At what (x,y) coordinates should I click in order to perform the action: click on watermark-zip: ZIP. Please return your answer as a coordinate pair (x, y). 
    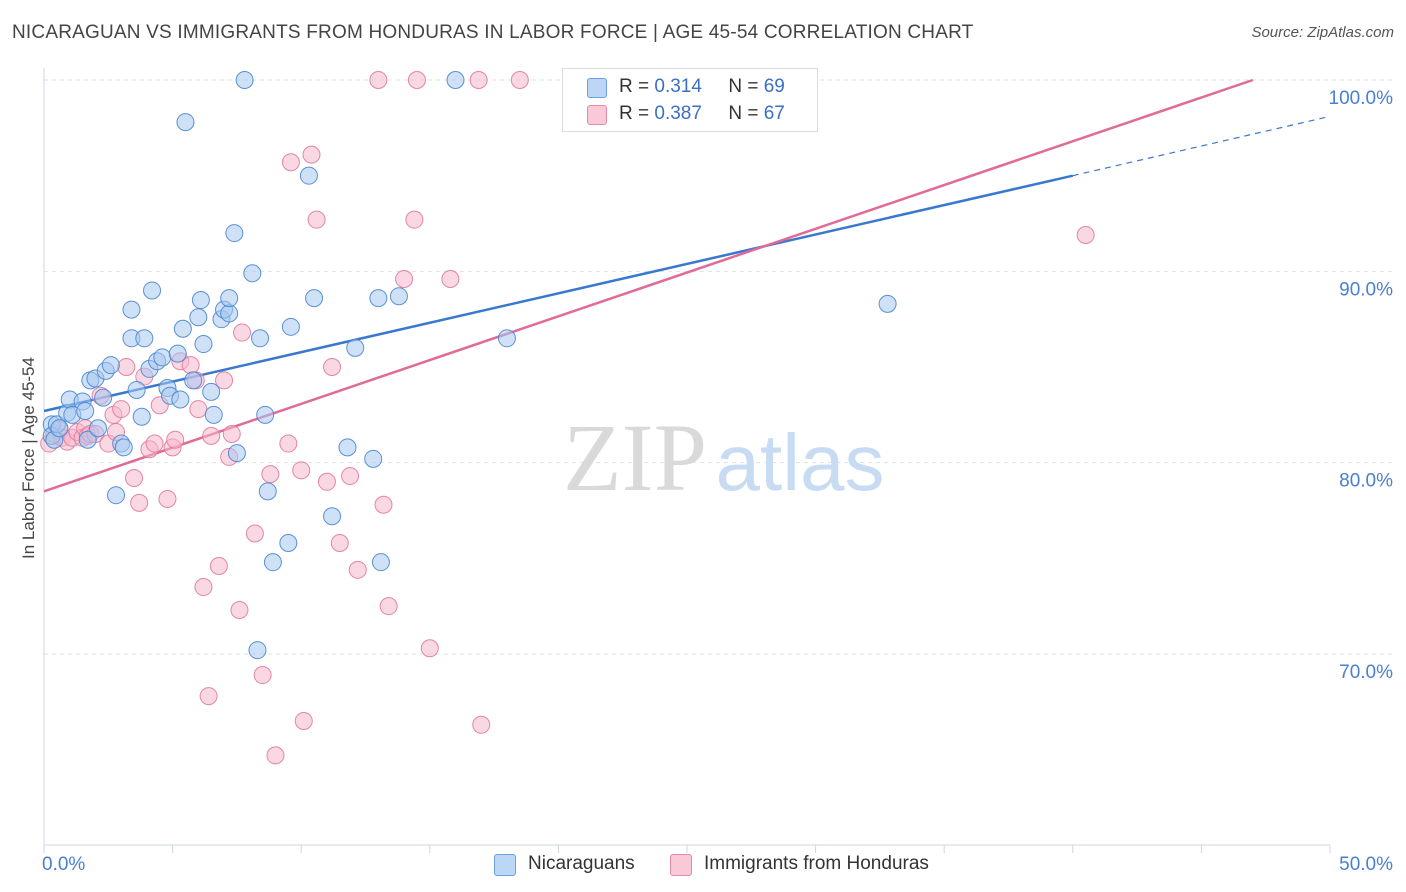
    Looking at the image, I should click on (635, 457).